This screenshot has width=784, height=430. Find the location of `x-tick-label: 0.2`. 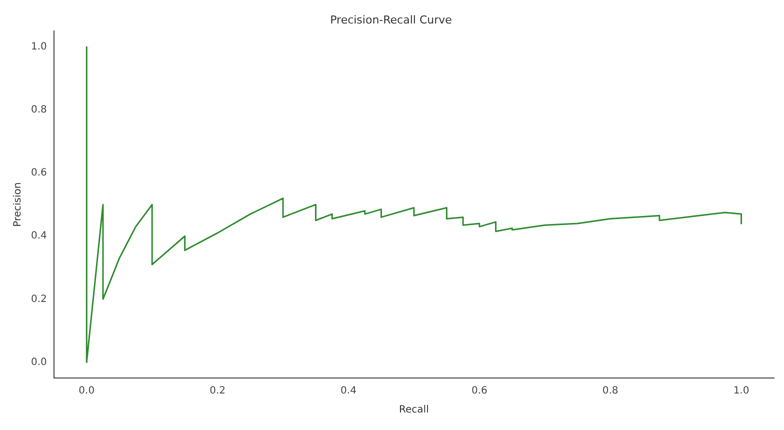

x-tick-label: 0.2 is located at coordinates (218, 391).